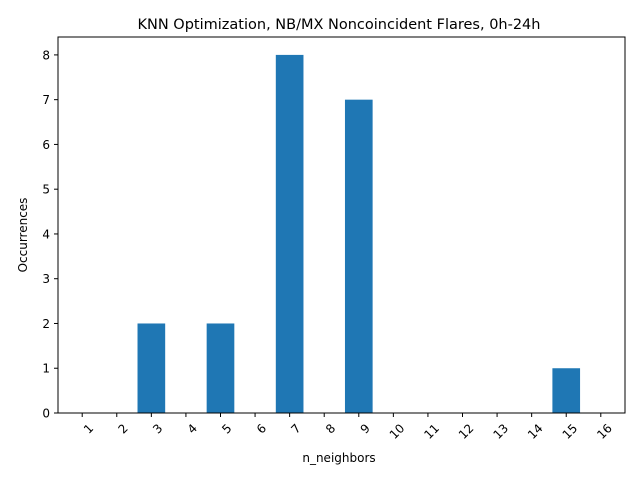 This screenshot has height=480, width=640. Describe the element at coordinates (330, 428) in the screenshot. I see `x-tick-label: 8` at that location.